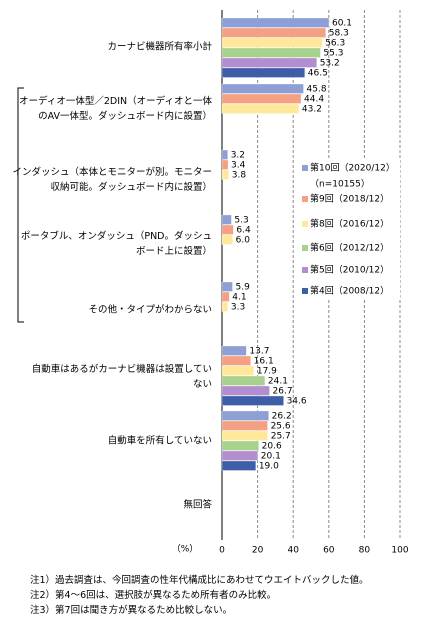 The image size is (427, 619). Describe the element at coordinates (272, 447) in the screenshot. I see `value-label: 20.6` at that location.